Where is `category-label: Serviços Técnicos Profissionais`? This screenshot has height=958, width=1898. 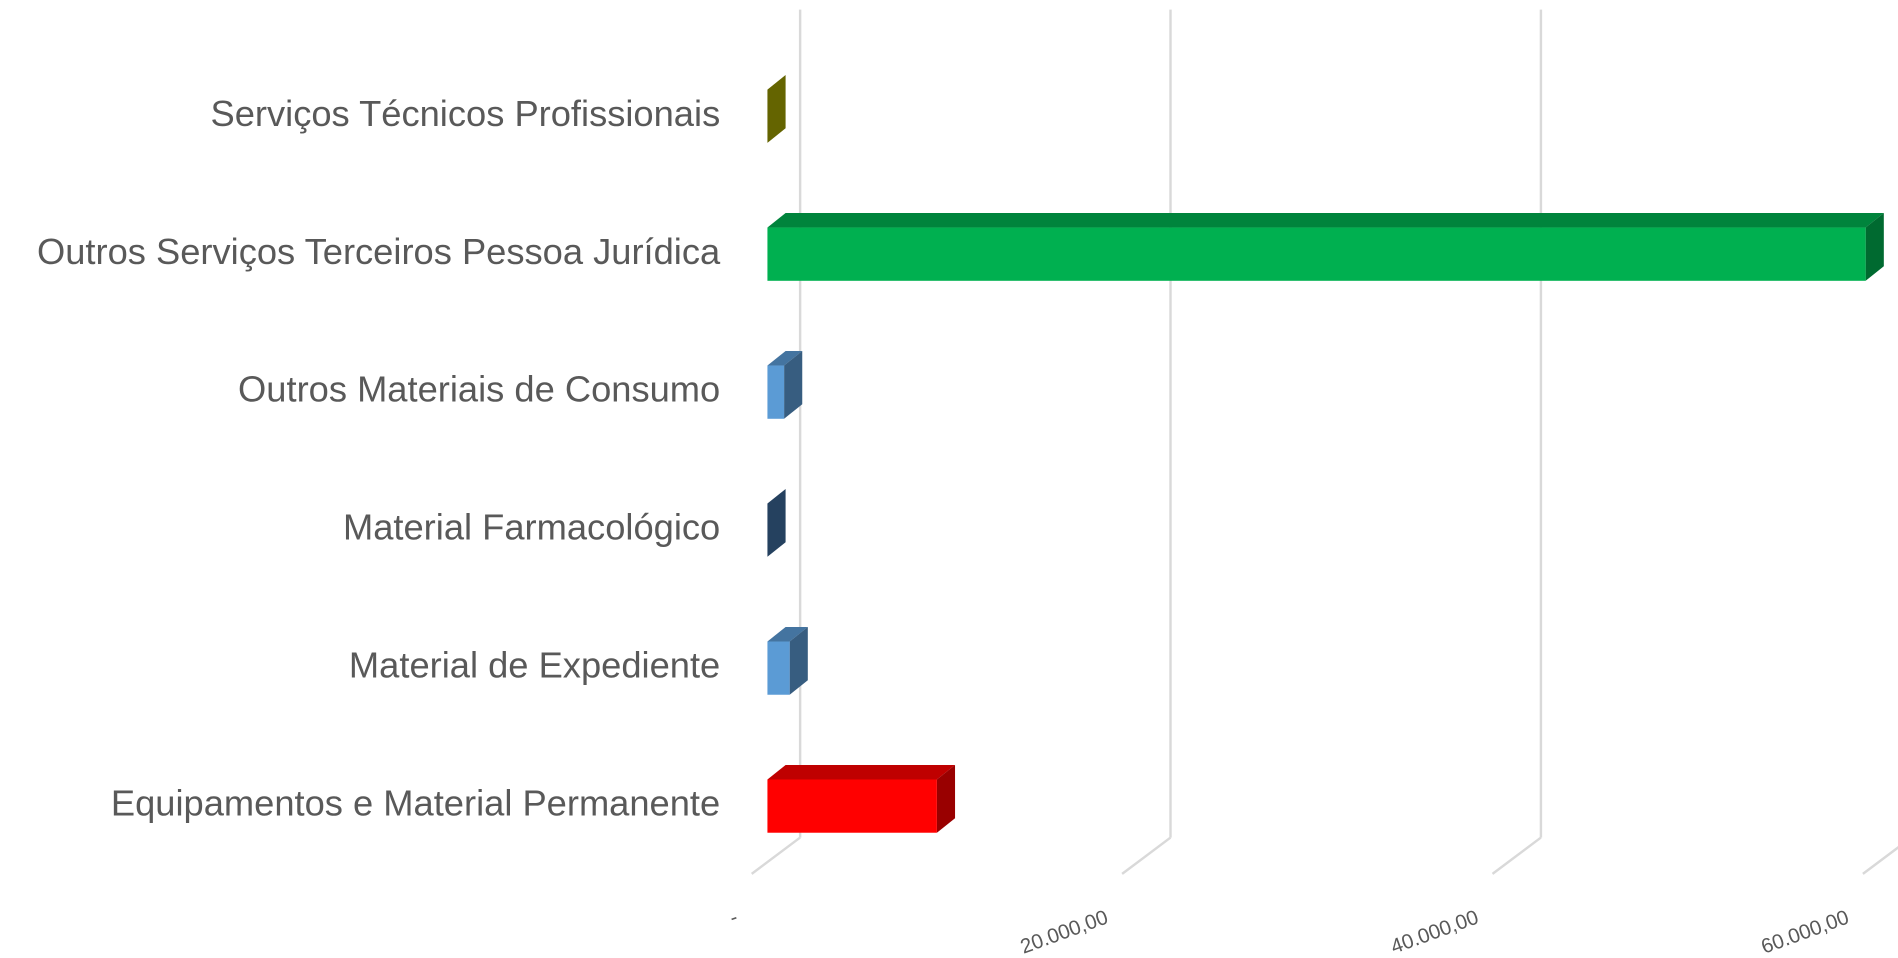 category-label: Serviços Técnicos Profissionais is located at coordinates (465, 113).